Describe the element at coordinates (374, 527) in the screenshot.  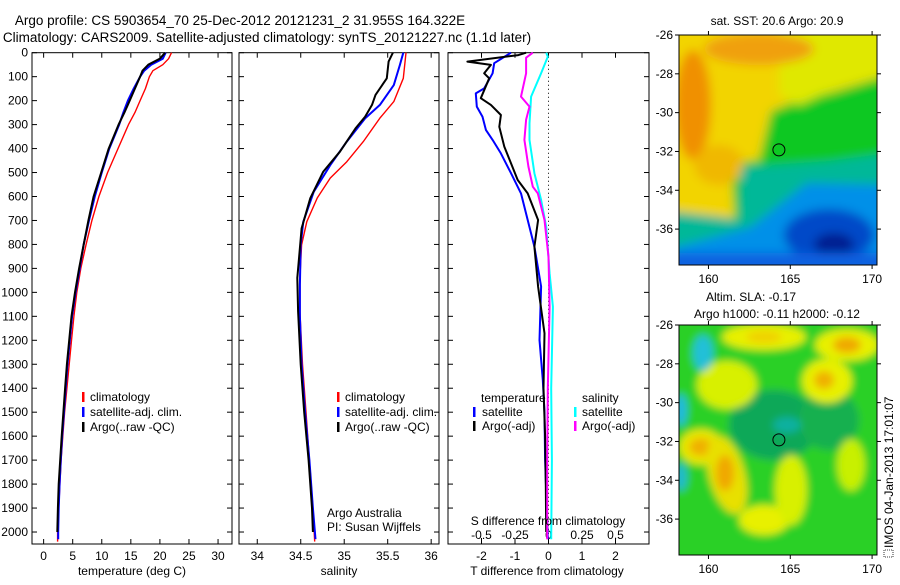
I see `credit-line2: PI: Susan Wijffels` at that location.